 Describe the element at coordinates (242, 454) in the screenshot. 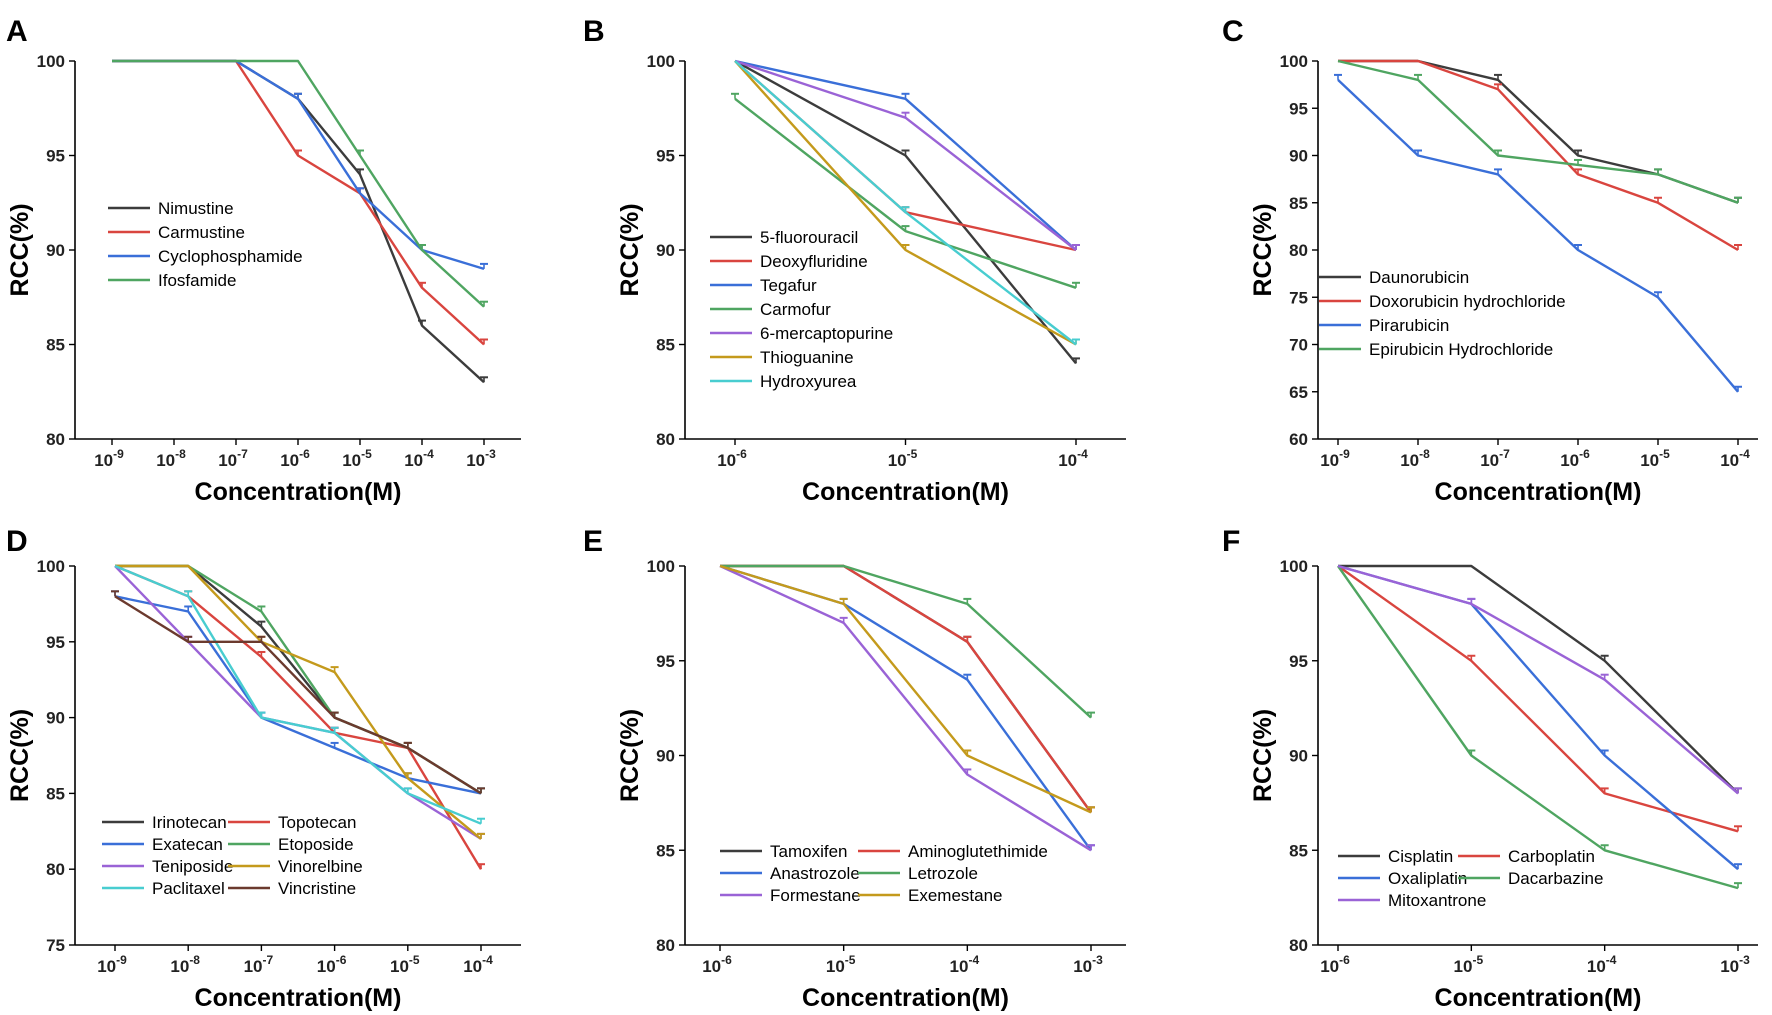

I see `x-tick-exponent: -7` at that location.